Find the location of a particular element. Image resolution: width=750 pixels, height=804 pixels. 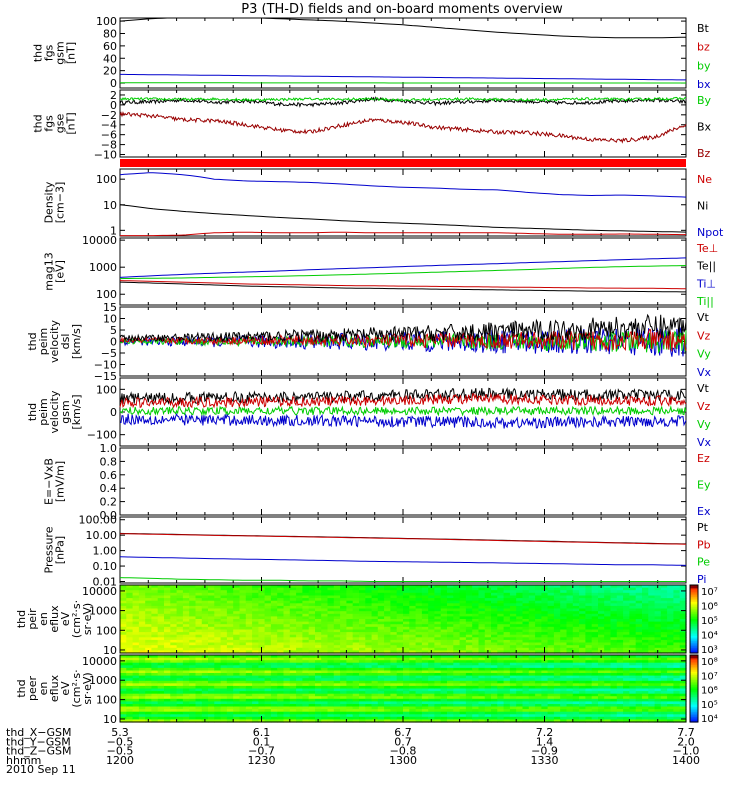

colorbar-tick-label: 10⁴ is located at coordinates (709, 636).